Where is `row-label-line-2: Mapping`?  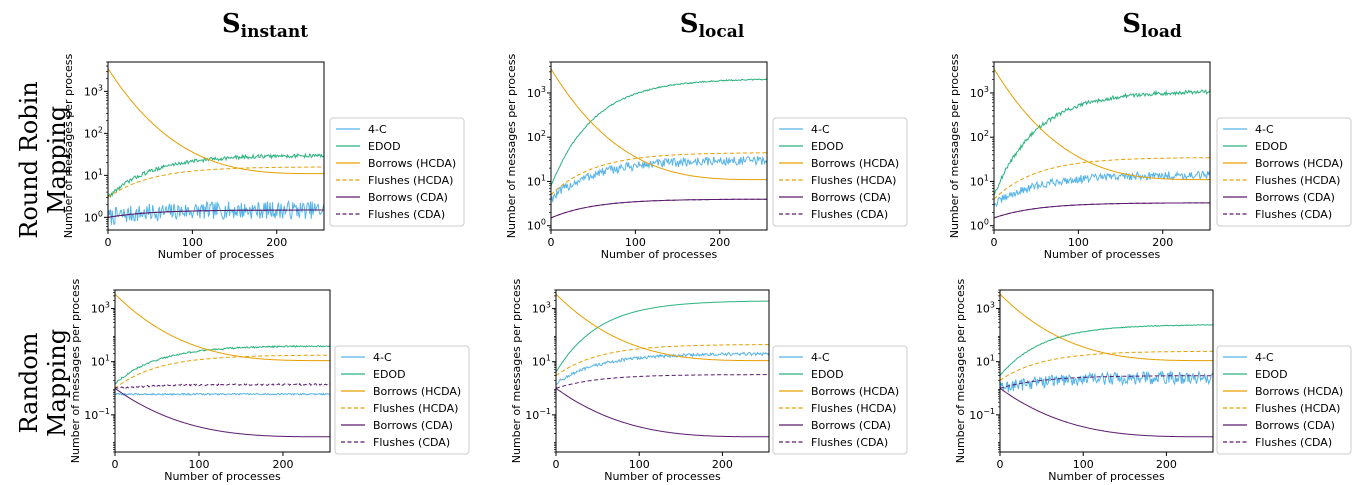
row-label-line-2: Mapping is located at coordinates (57, 160).